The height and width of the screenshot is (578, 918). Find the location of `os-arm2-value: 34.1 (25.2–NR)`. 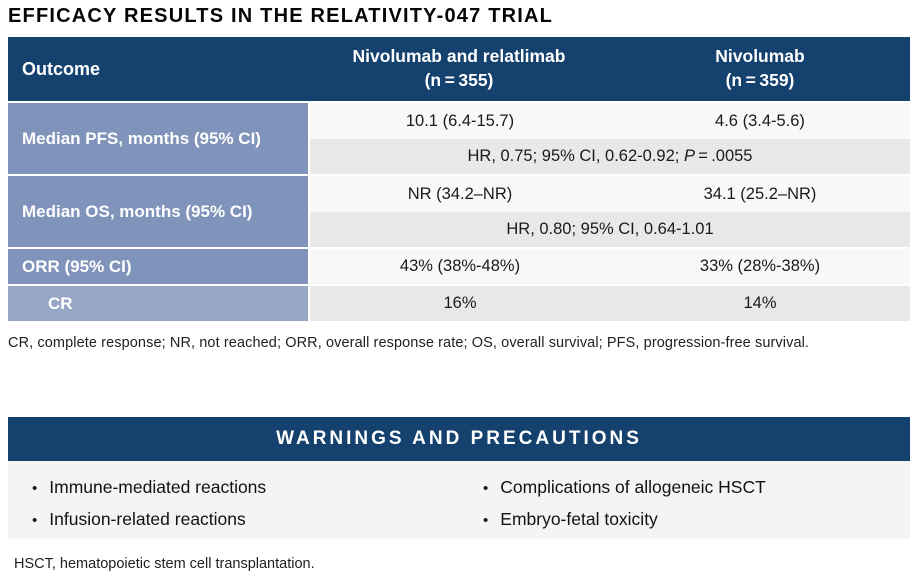

os-arm2-value: 34.1 (25.2–NR) is located at coordinates (760, 193).